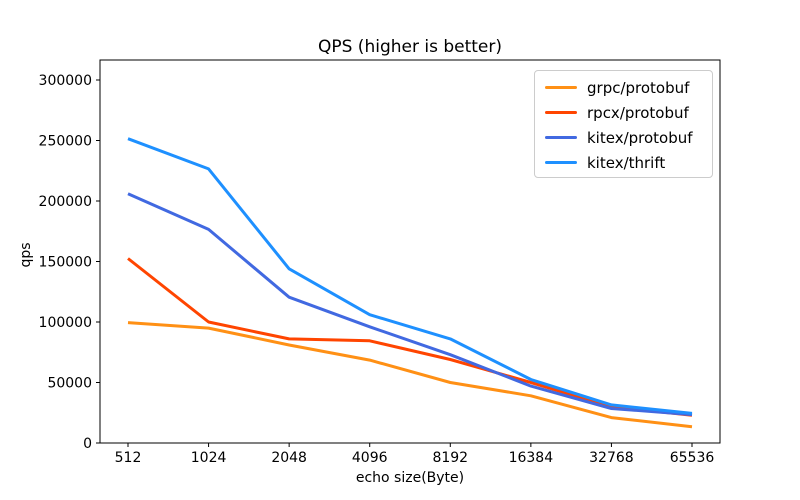 The image size is (800, 500). What do you see at coordinates (65, 202) in the screenshot?
I see `y-tick-label: 200000` at bounding box center [65, 202].